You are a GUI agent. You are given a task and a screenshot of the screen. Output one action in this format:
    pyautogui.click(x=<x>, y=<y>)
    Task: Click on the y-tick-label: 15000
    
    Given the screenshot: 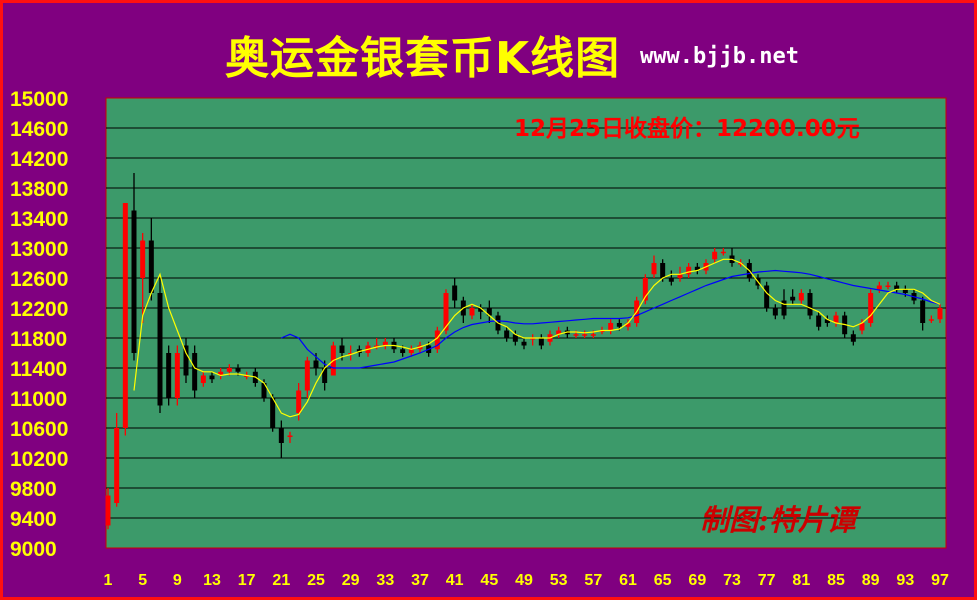 What is the action you would take?
    pyautogui.click(x=39, y=99)
    